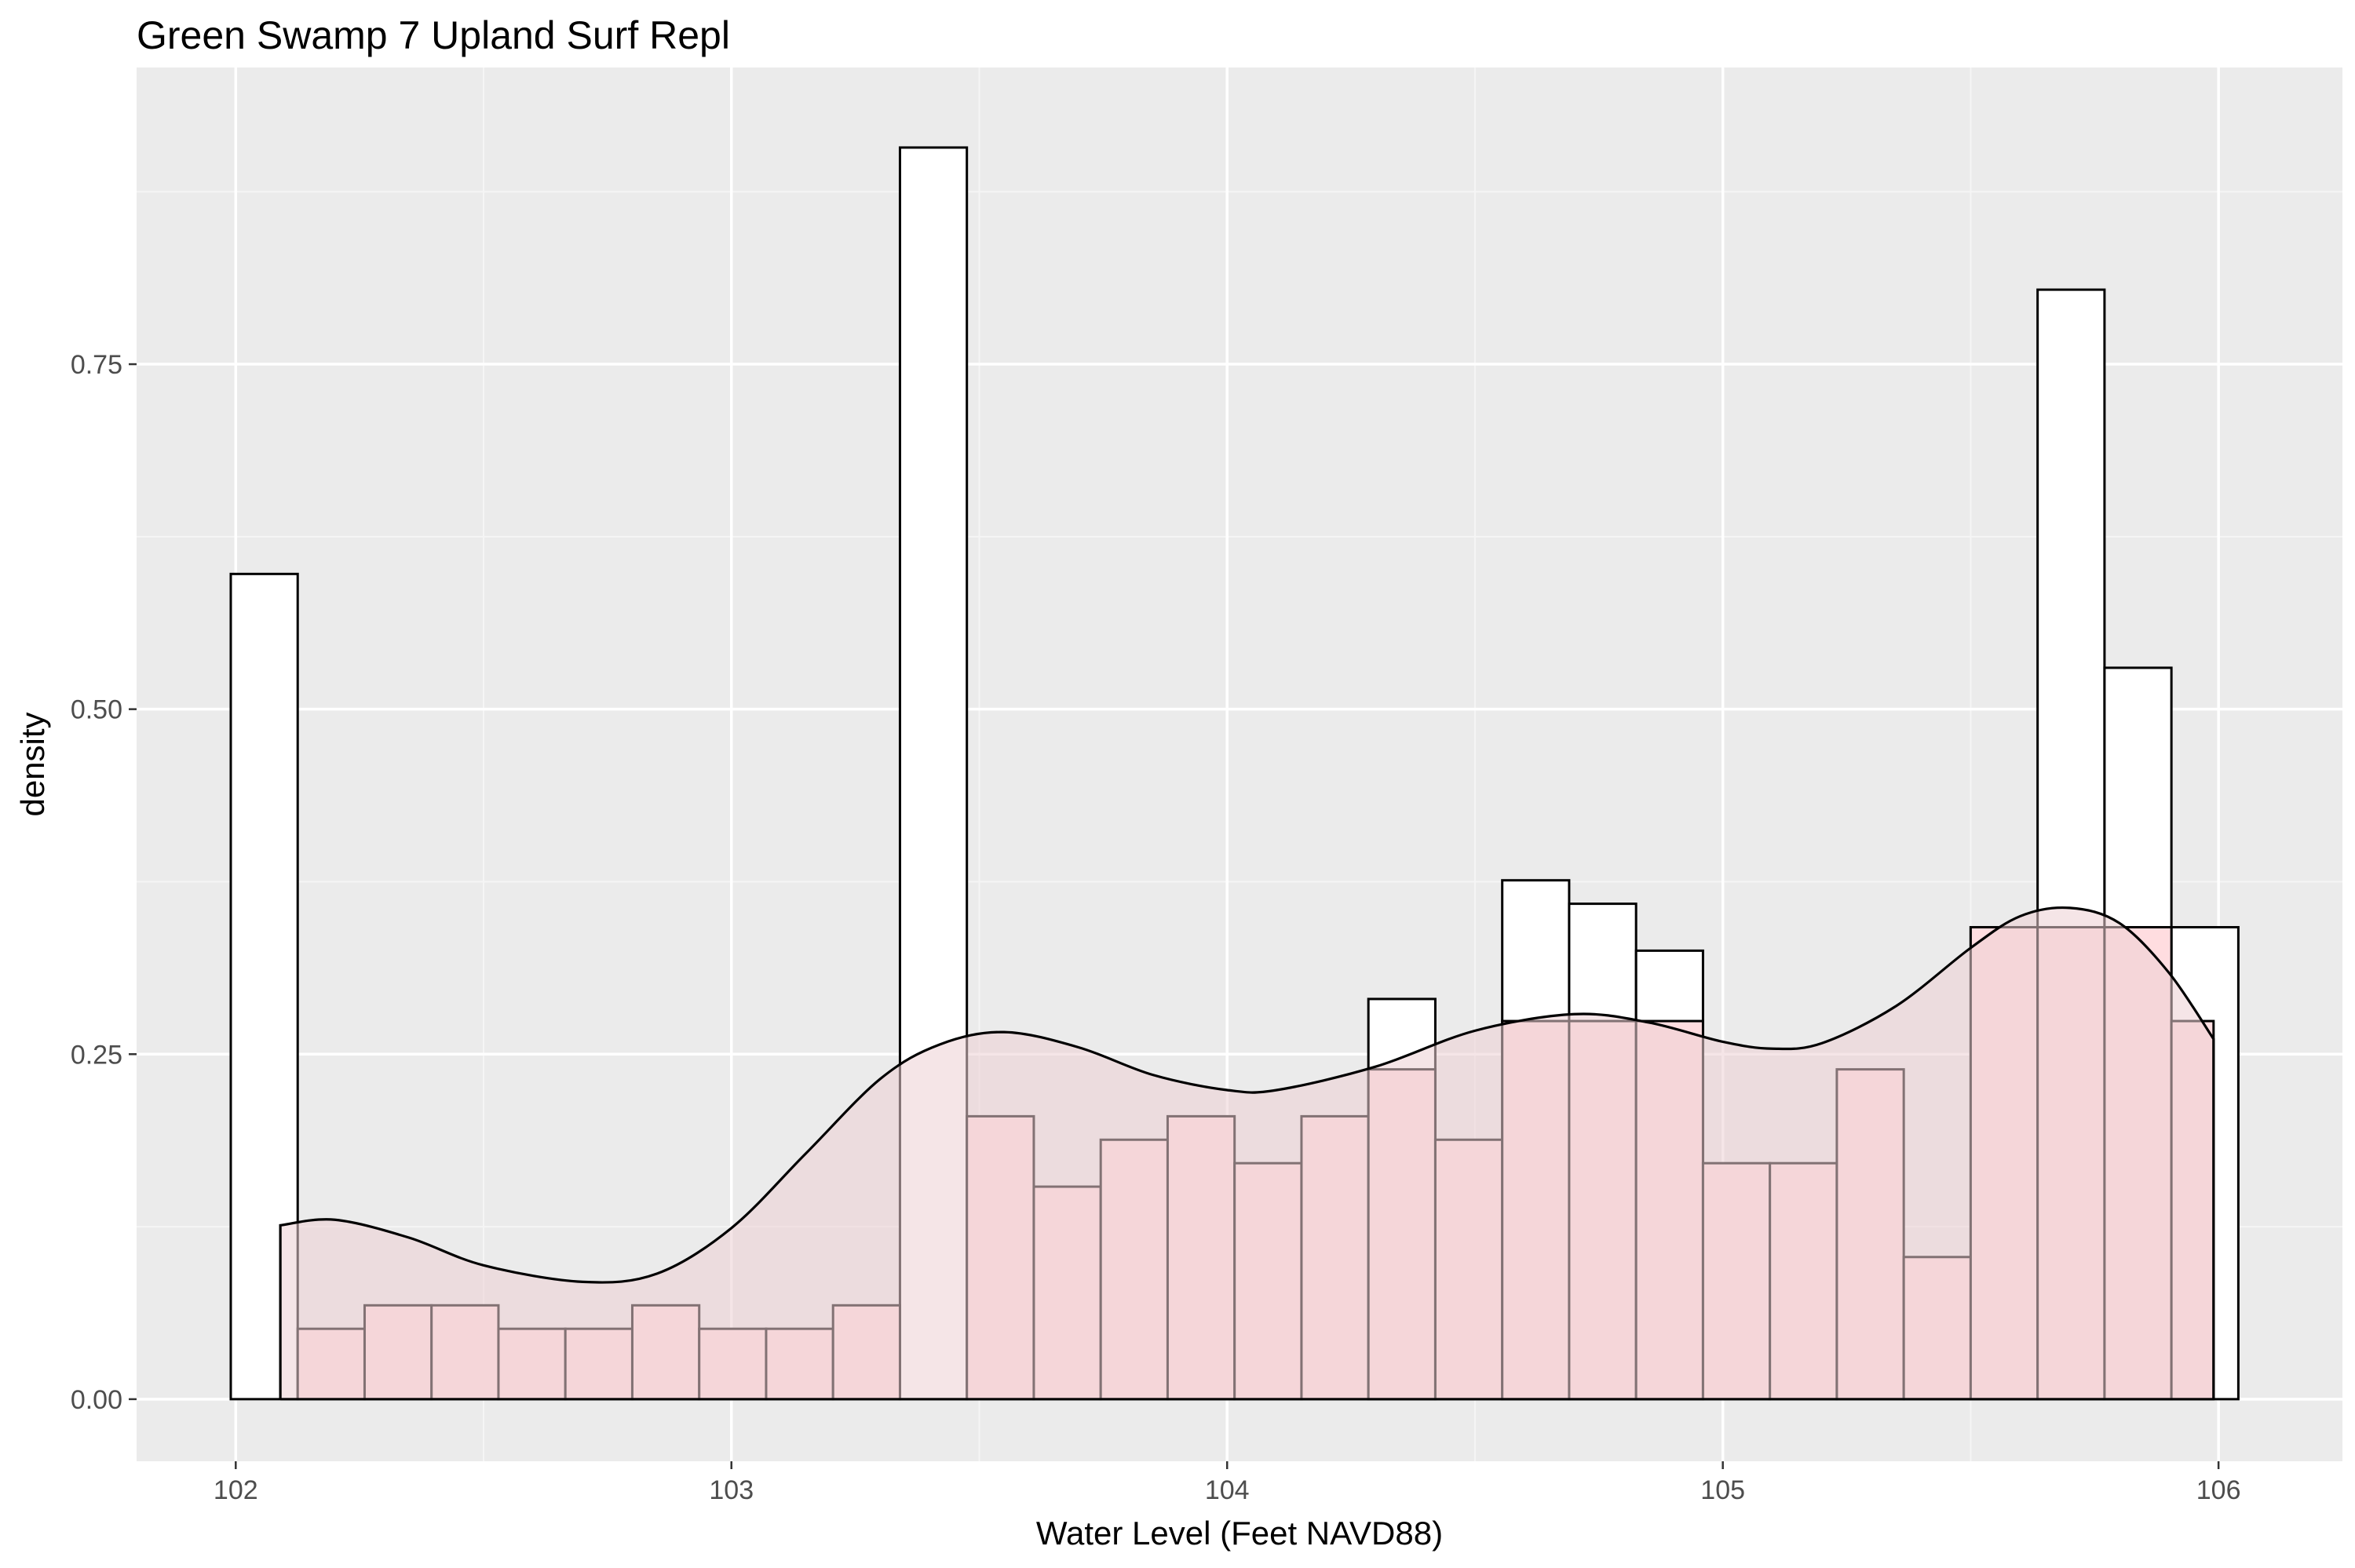  I want to click on x-axis-title: Water Level (Feet NAVD88), so click(1239, 1533).